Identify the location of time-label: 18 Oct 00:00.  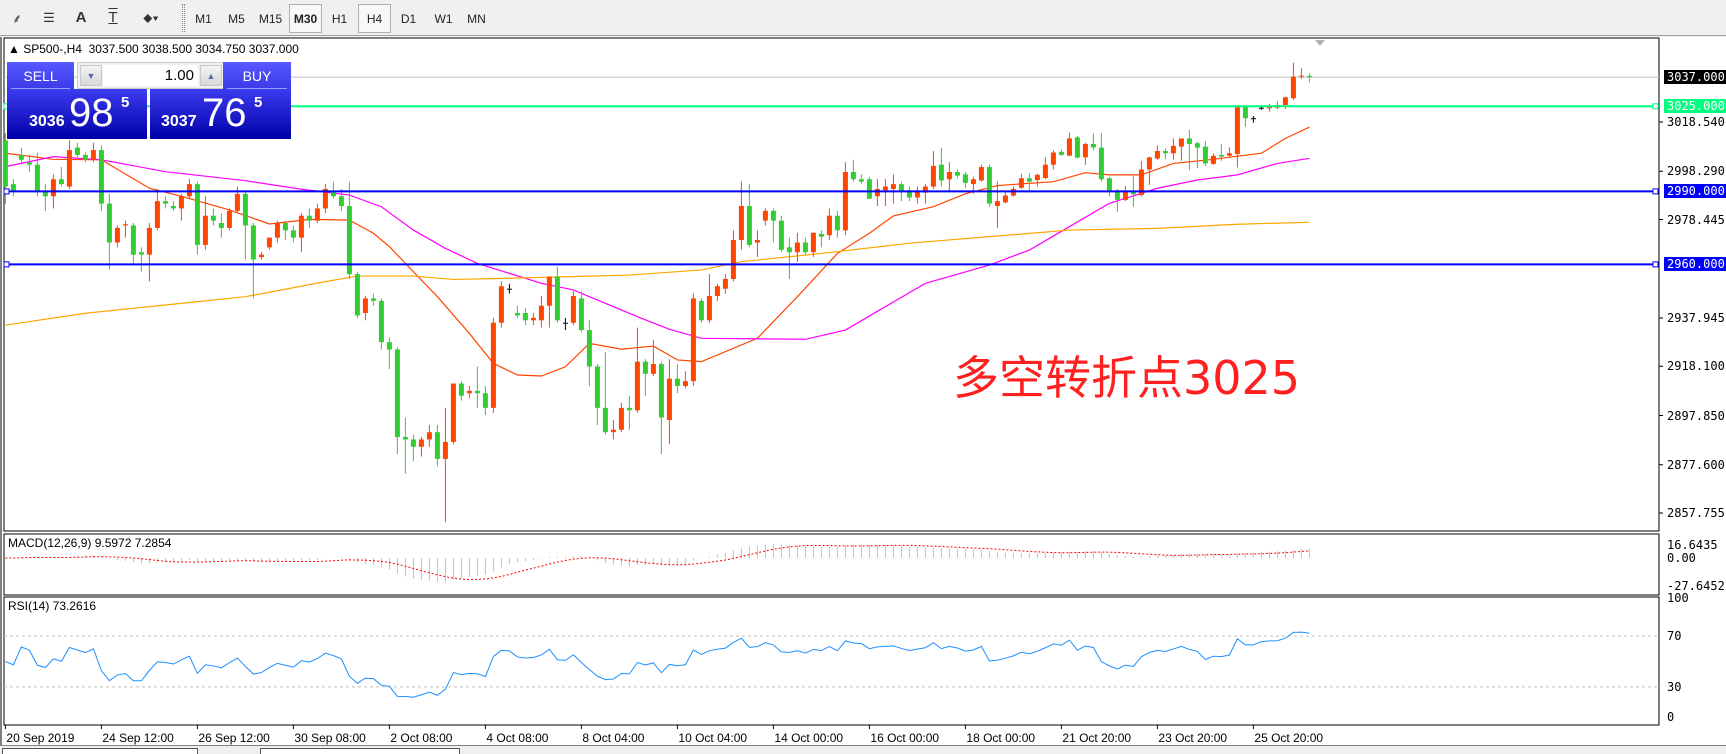
(1000, 738).